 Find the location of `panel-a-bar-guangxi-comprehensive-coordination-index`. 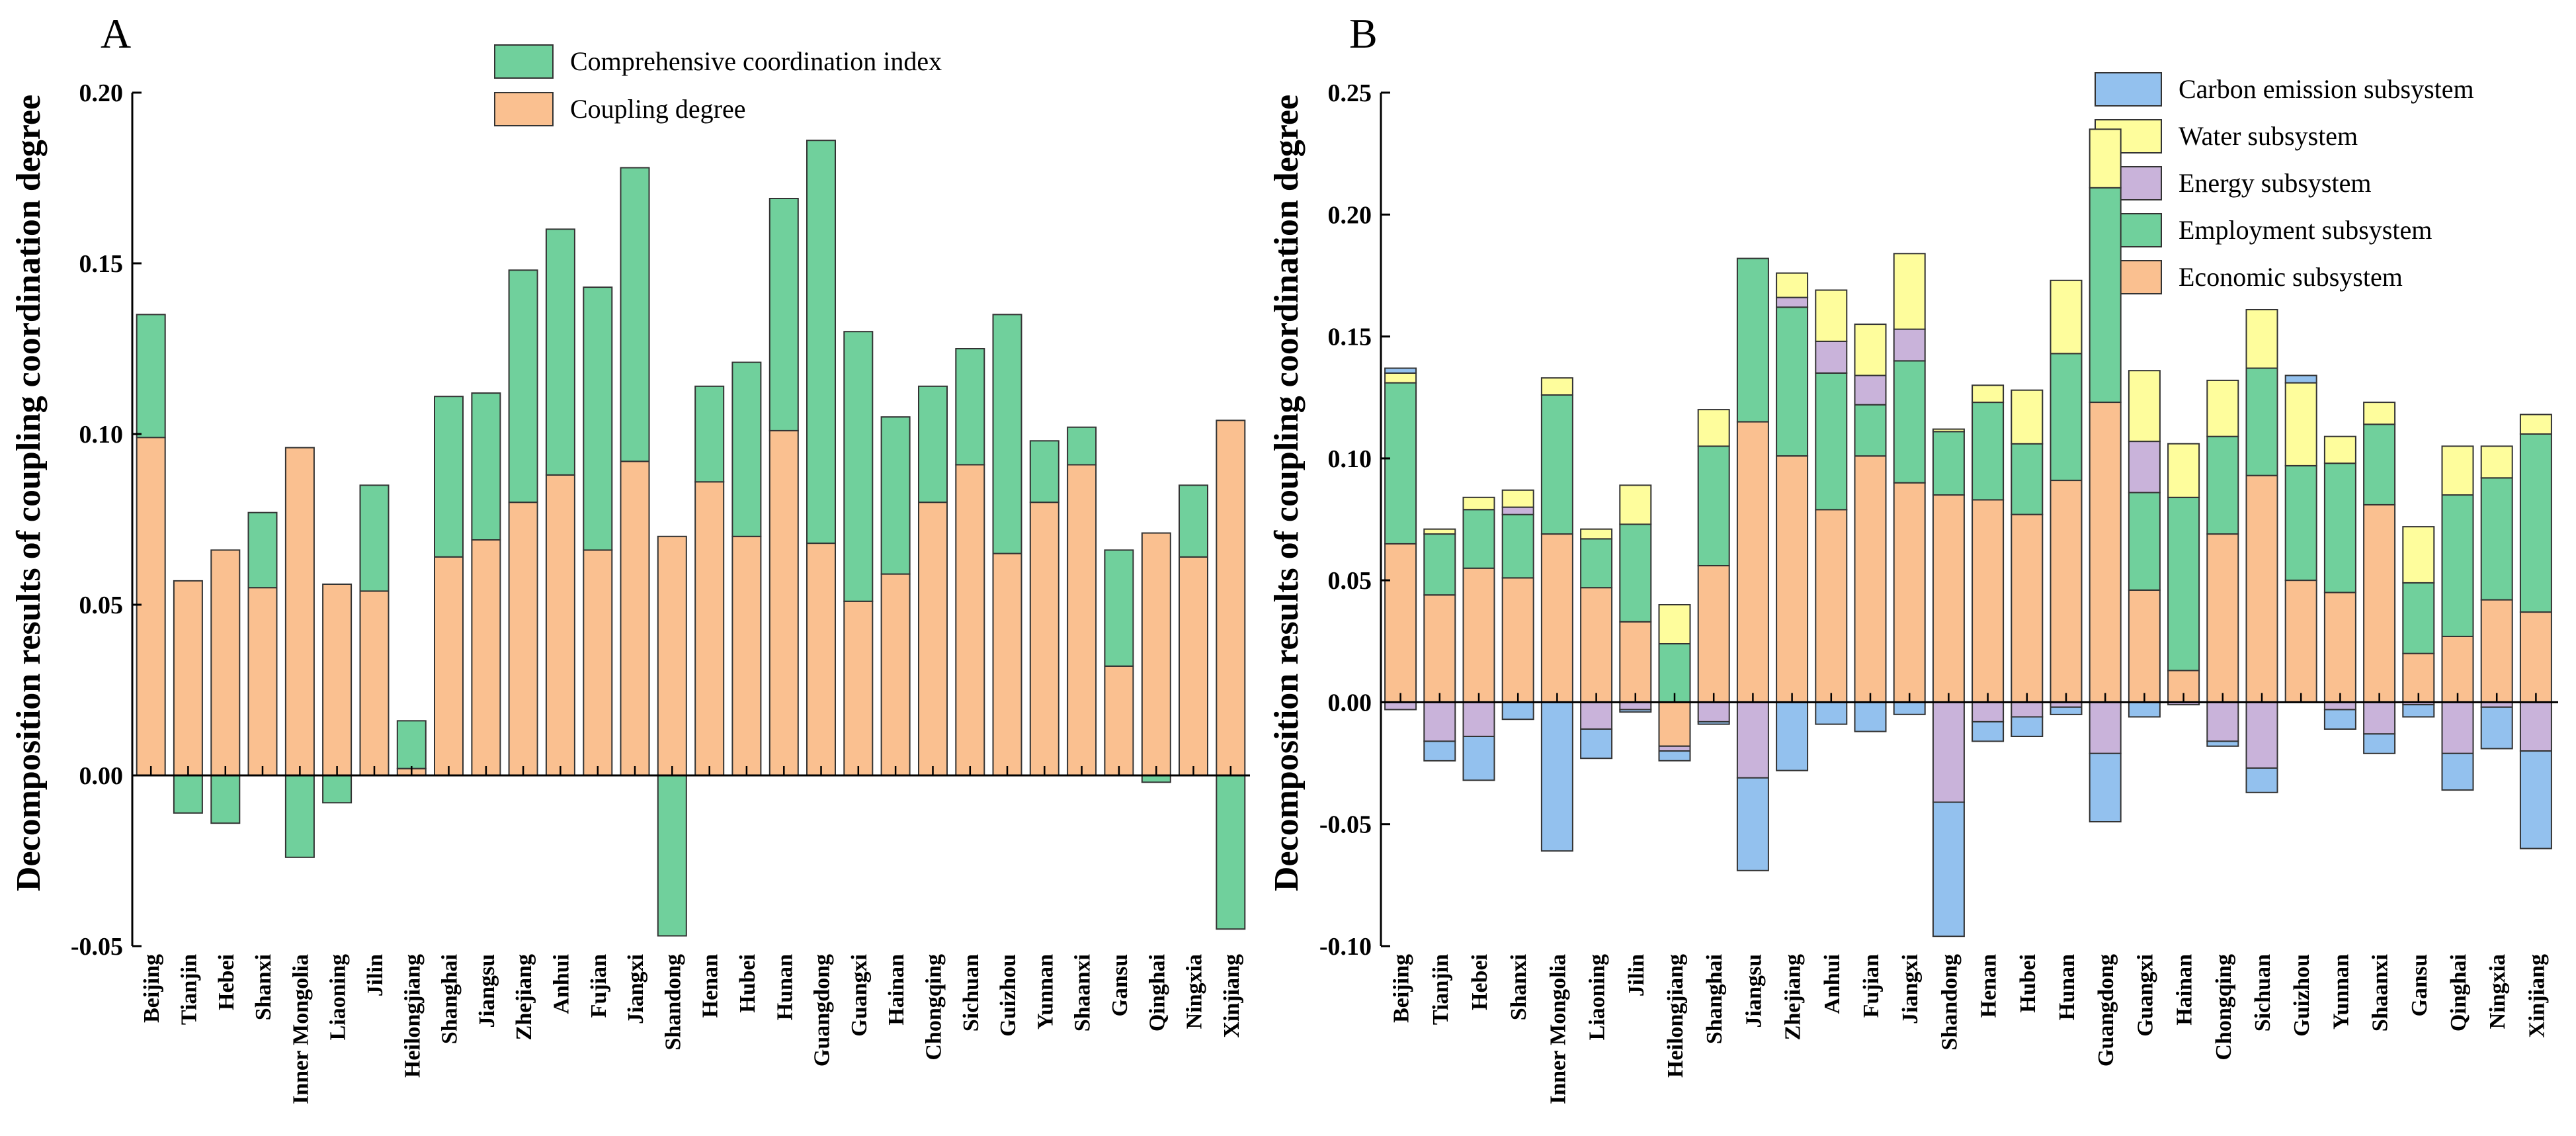

panel-a-bar-guangxi-comprehensive-coordination-index is located at coordinates (858, 467).